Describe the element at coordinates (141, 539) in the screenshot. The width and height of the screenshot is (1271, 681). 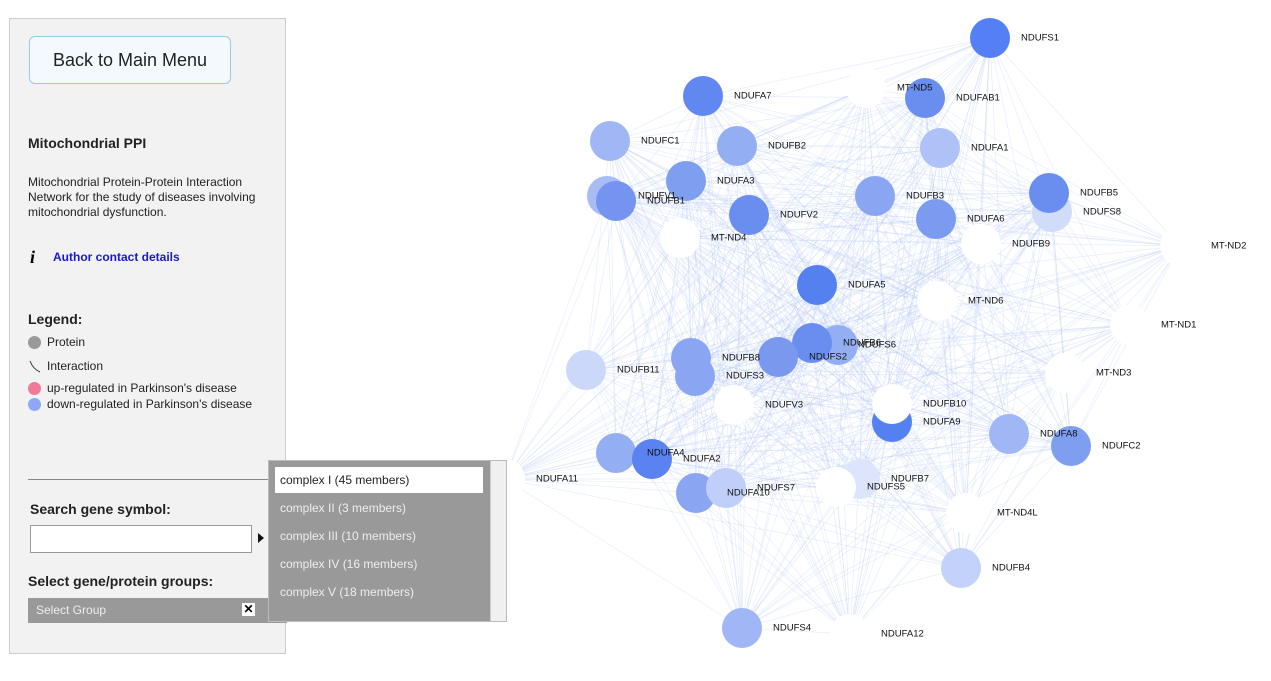
I see `search-input` at that location.